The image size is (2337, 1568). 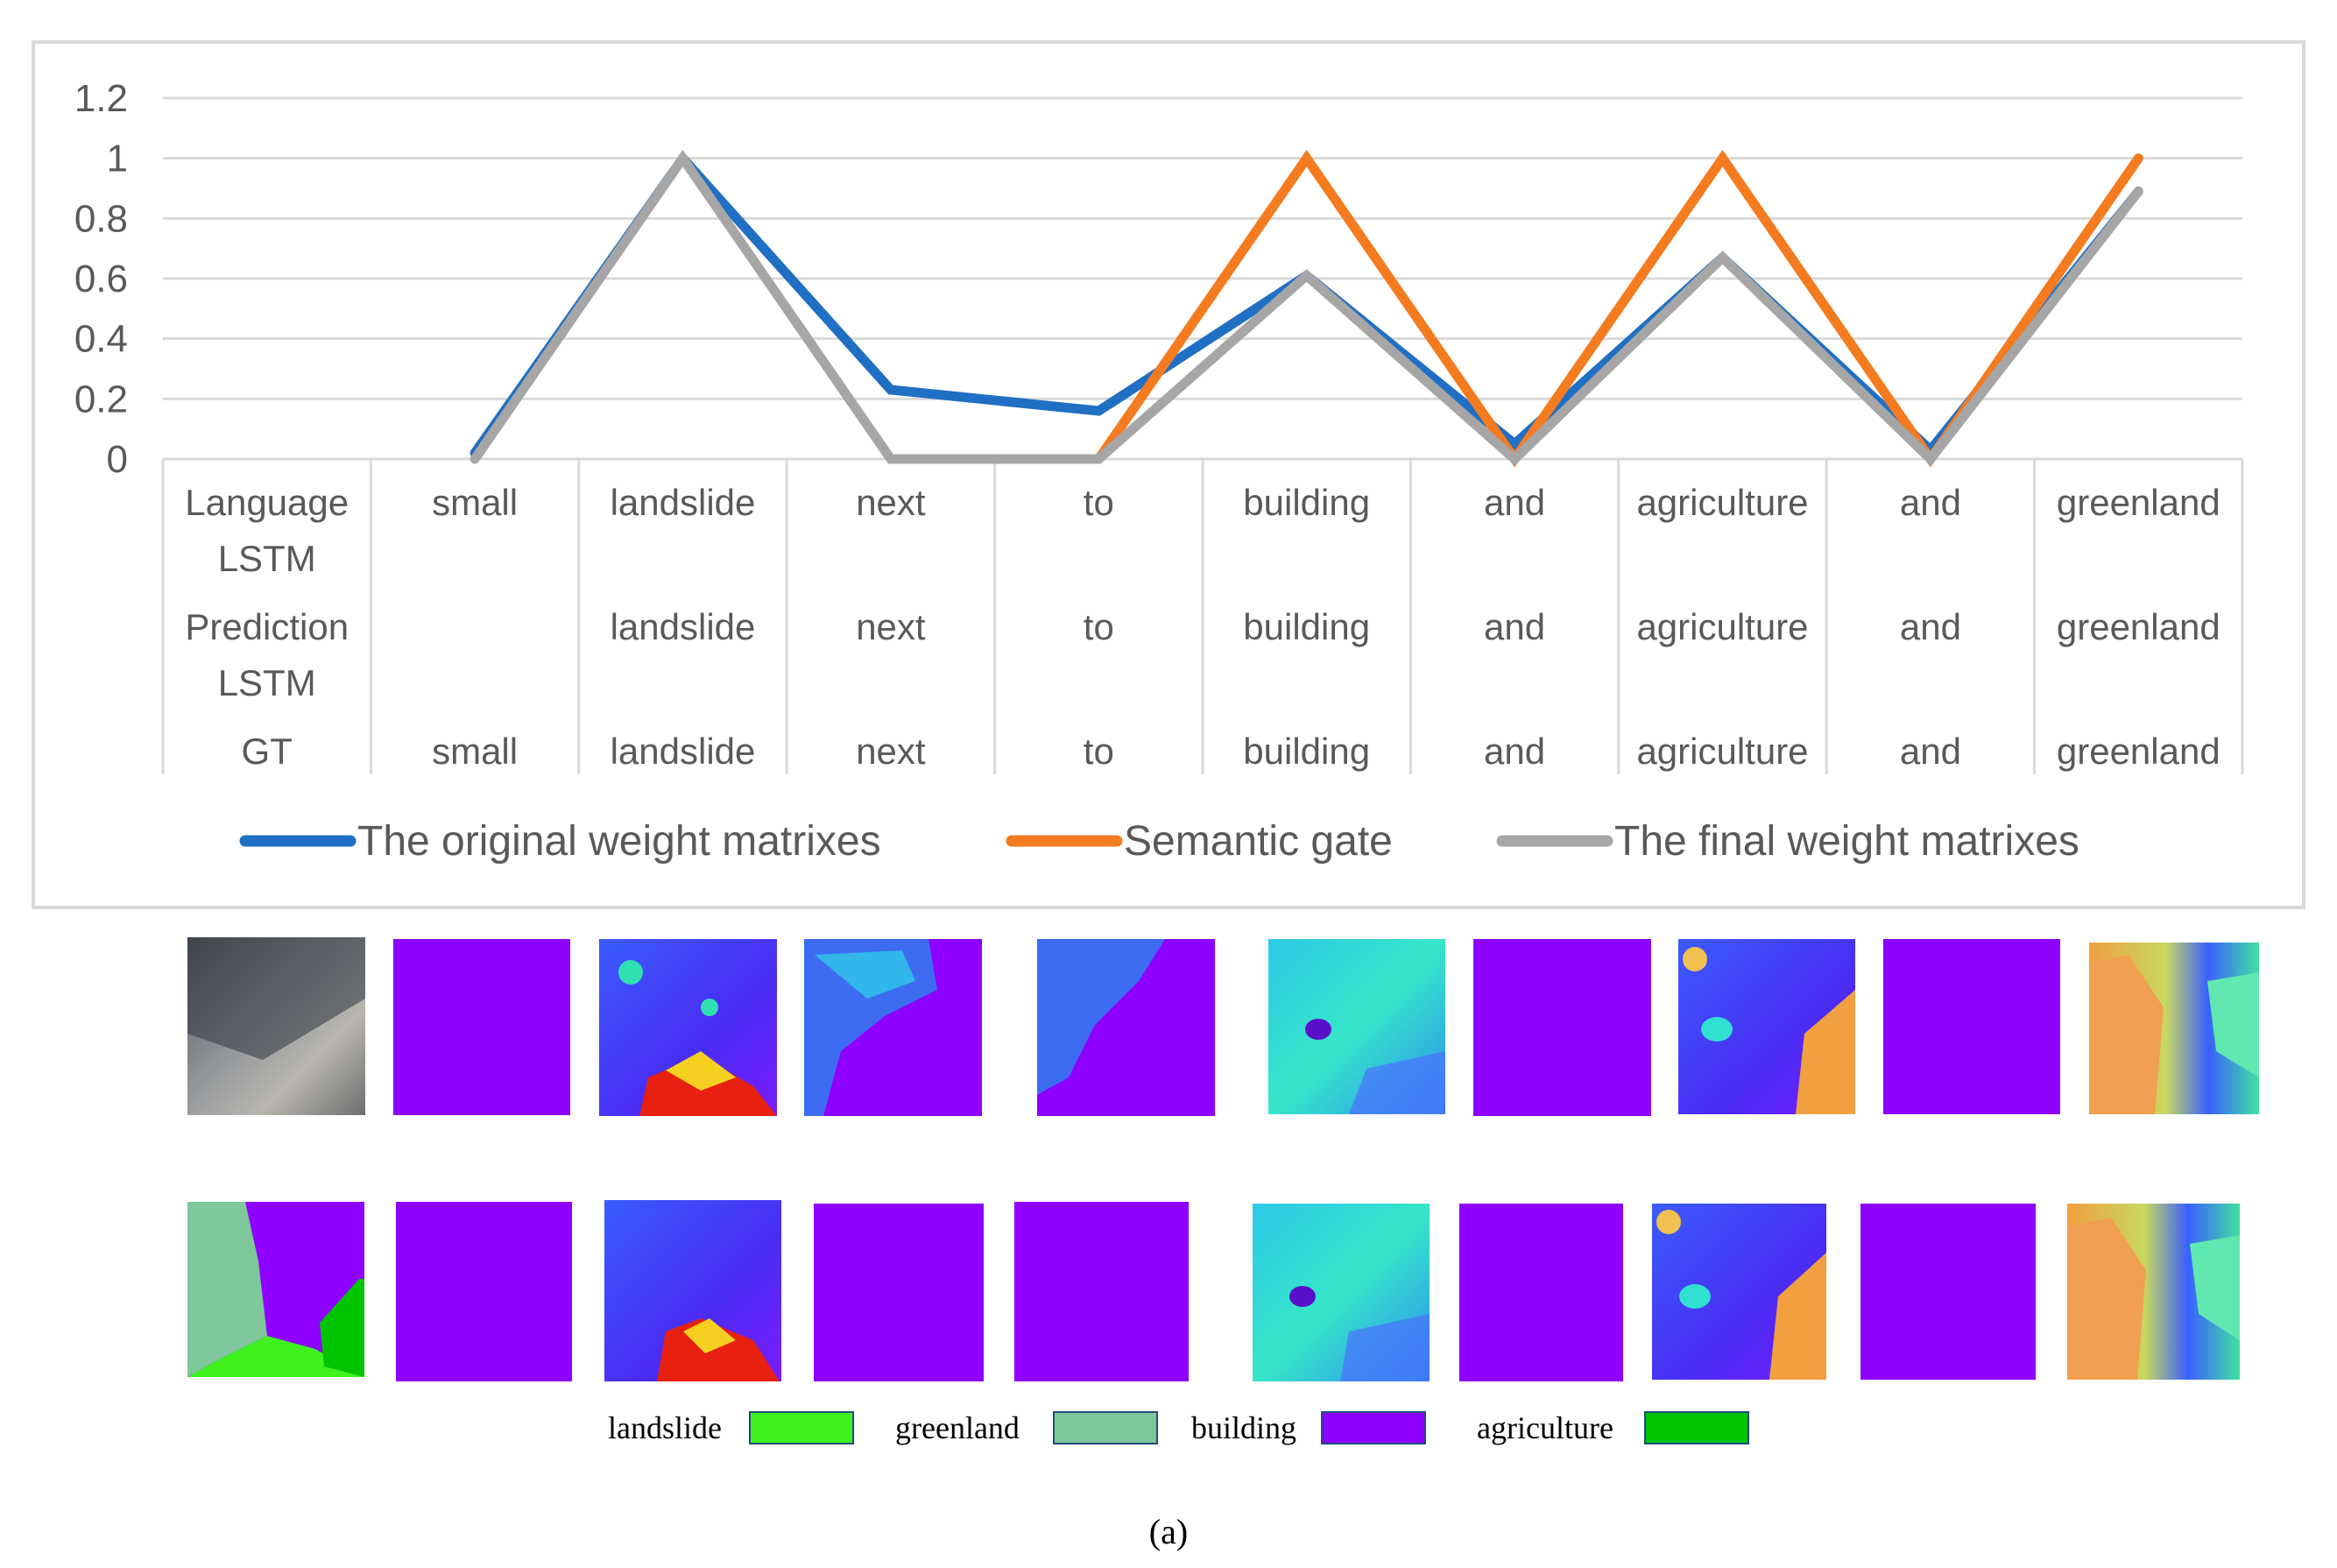 I want to click on figure-caption: (a), so click(x=1168, y=1531).